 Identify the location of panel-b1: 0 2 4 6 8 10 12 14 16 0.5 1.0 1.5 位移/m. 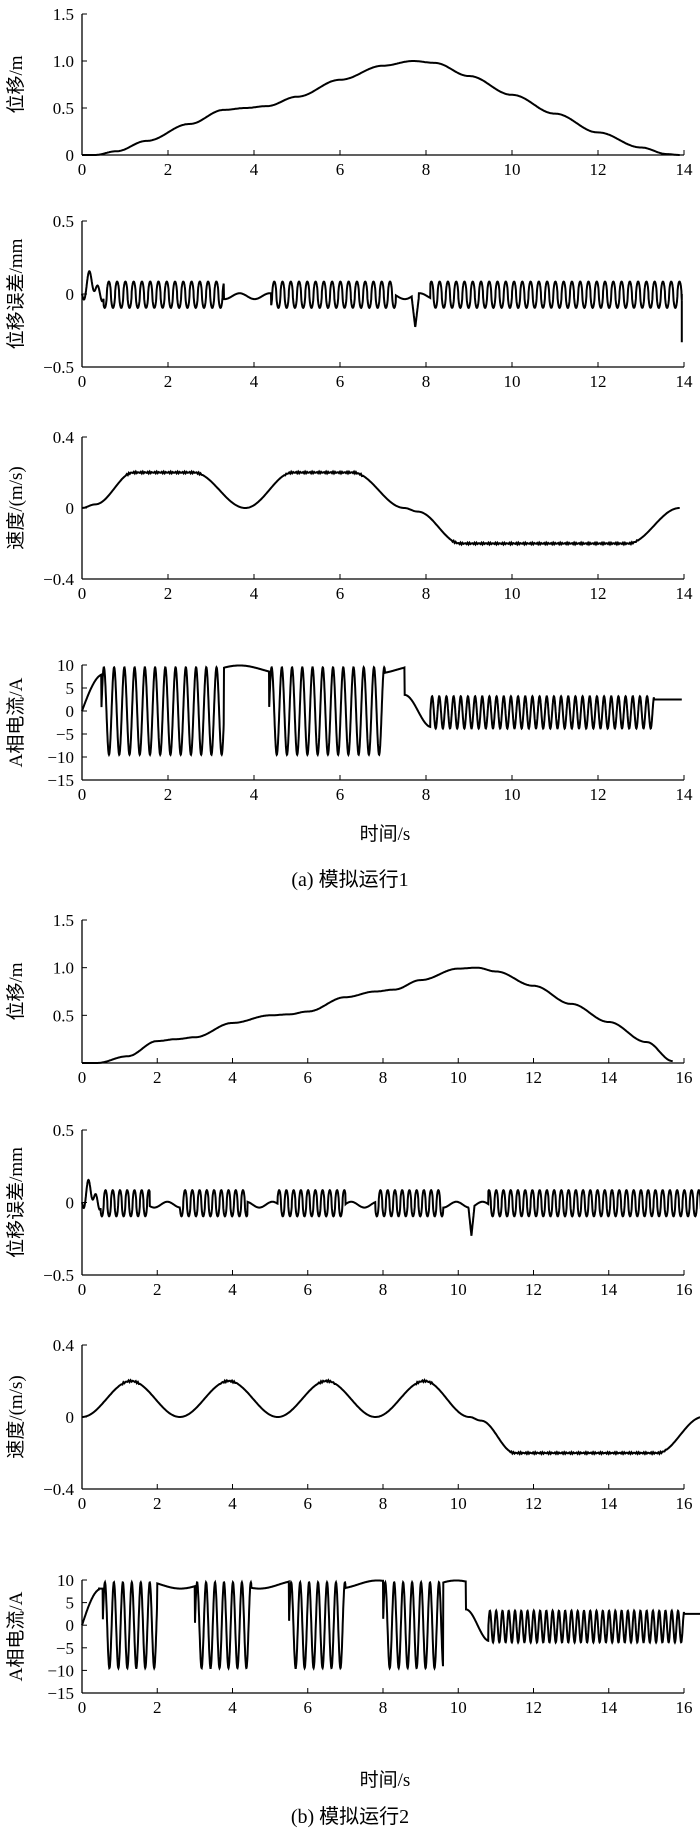
(349, 999).